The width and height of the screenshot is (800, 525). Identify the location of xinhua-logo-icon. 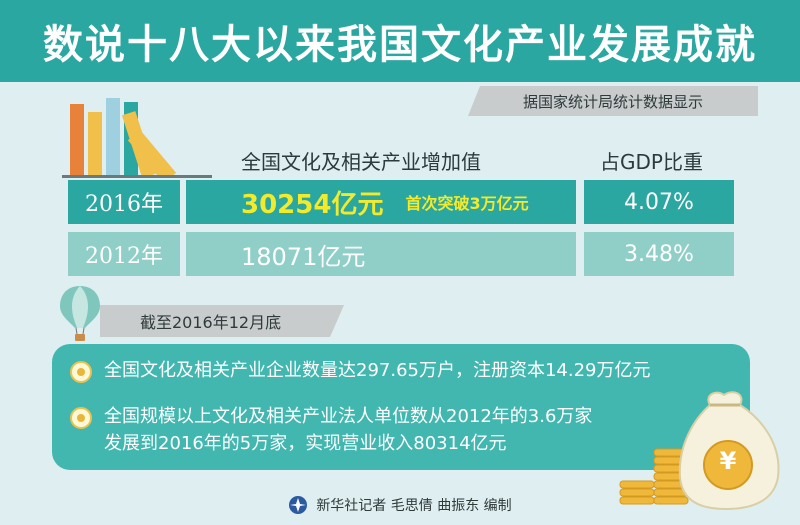
(298, 505).